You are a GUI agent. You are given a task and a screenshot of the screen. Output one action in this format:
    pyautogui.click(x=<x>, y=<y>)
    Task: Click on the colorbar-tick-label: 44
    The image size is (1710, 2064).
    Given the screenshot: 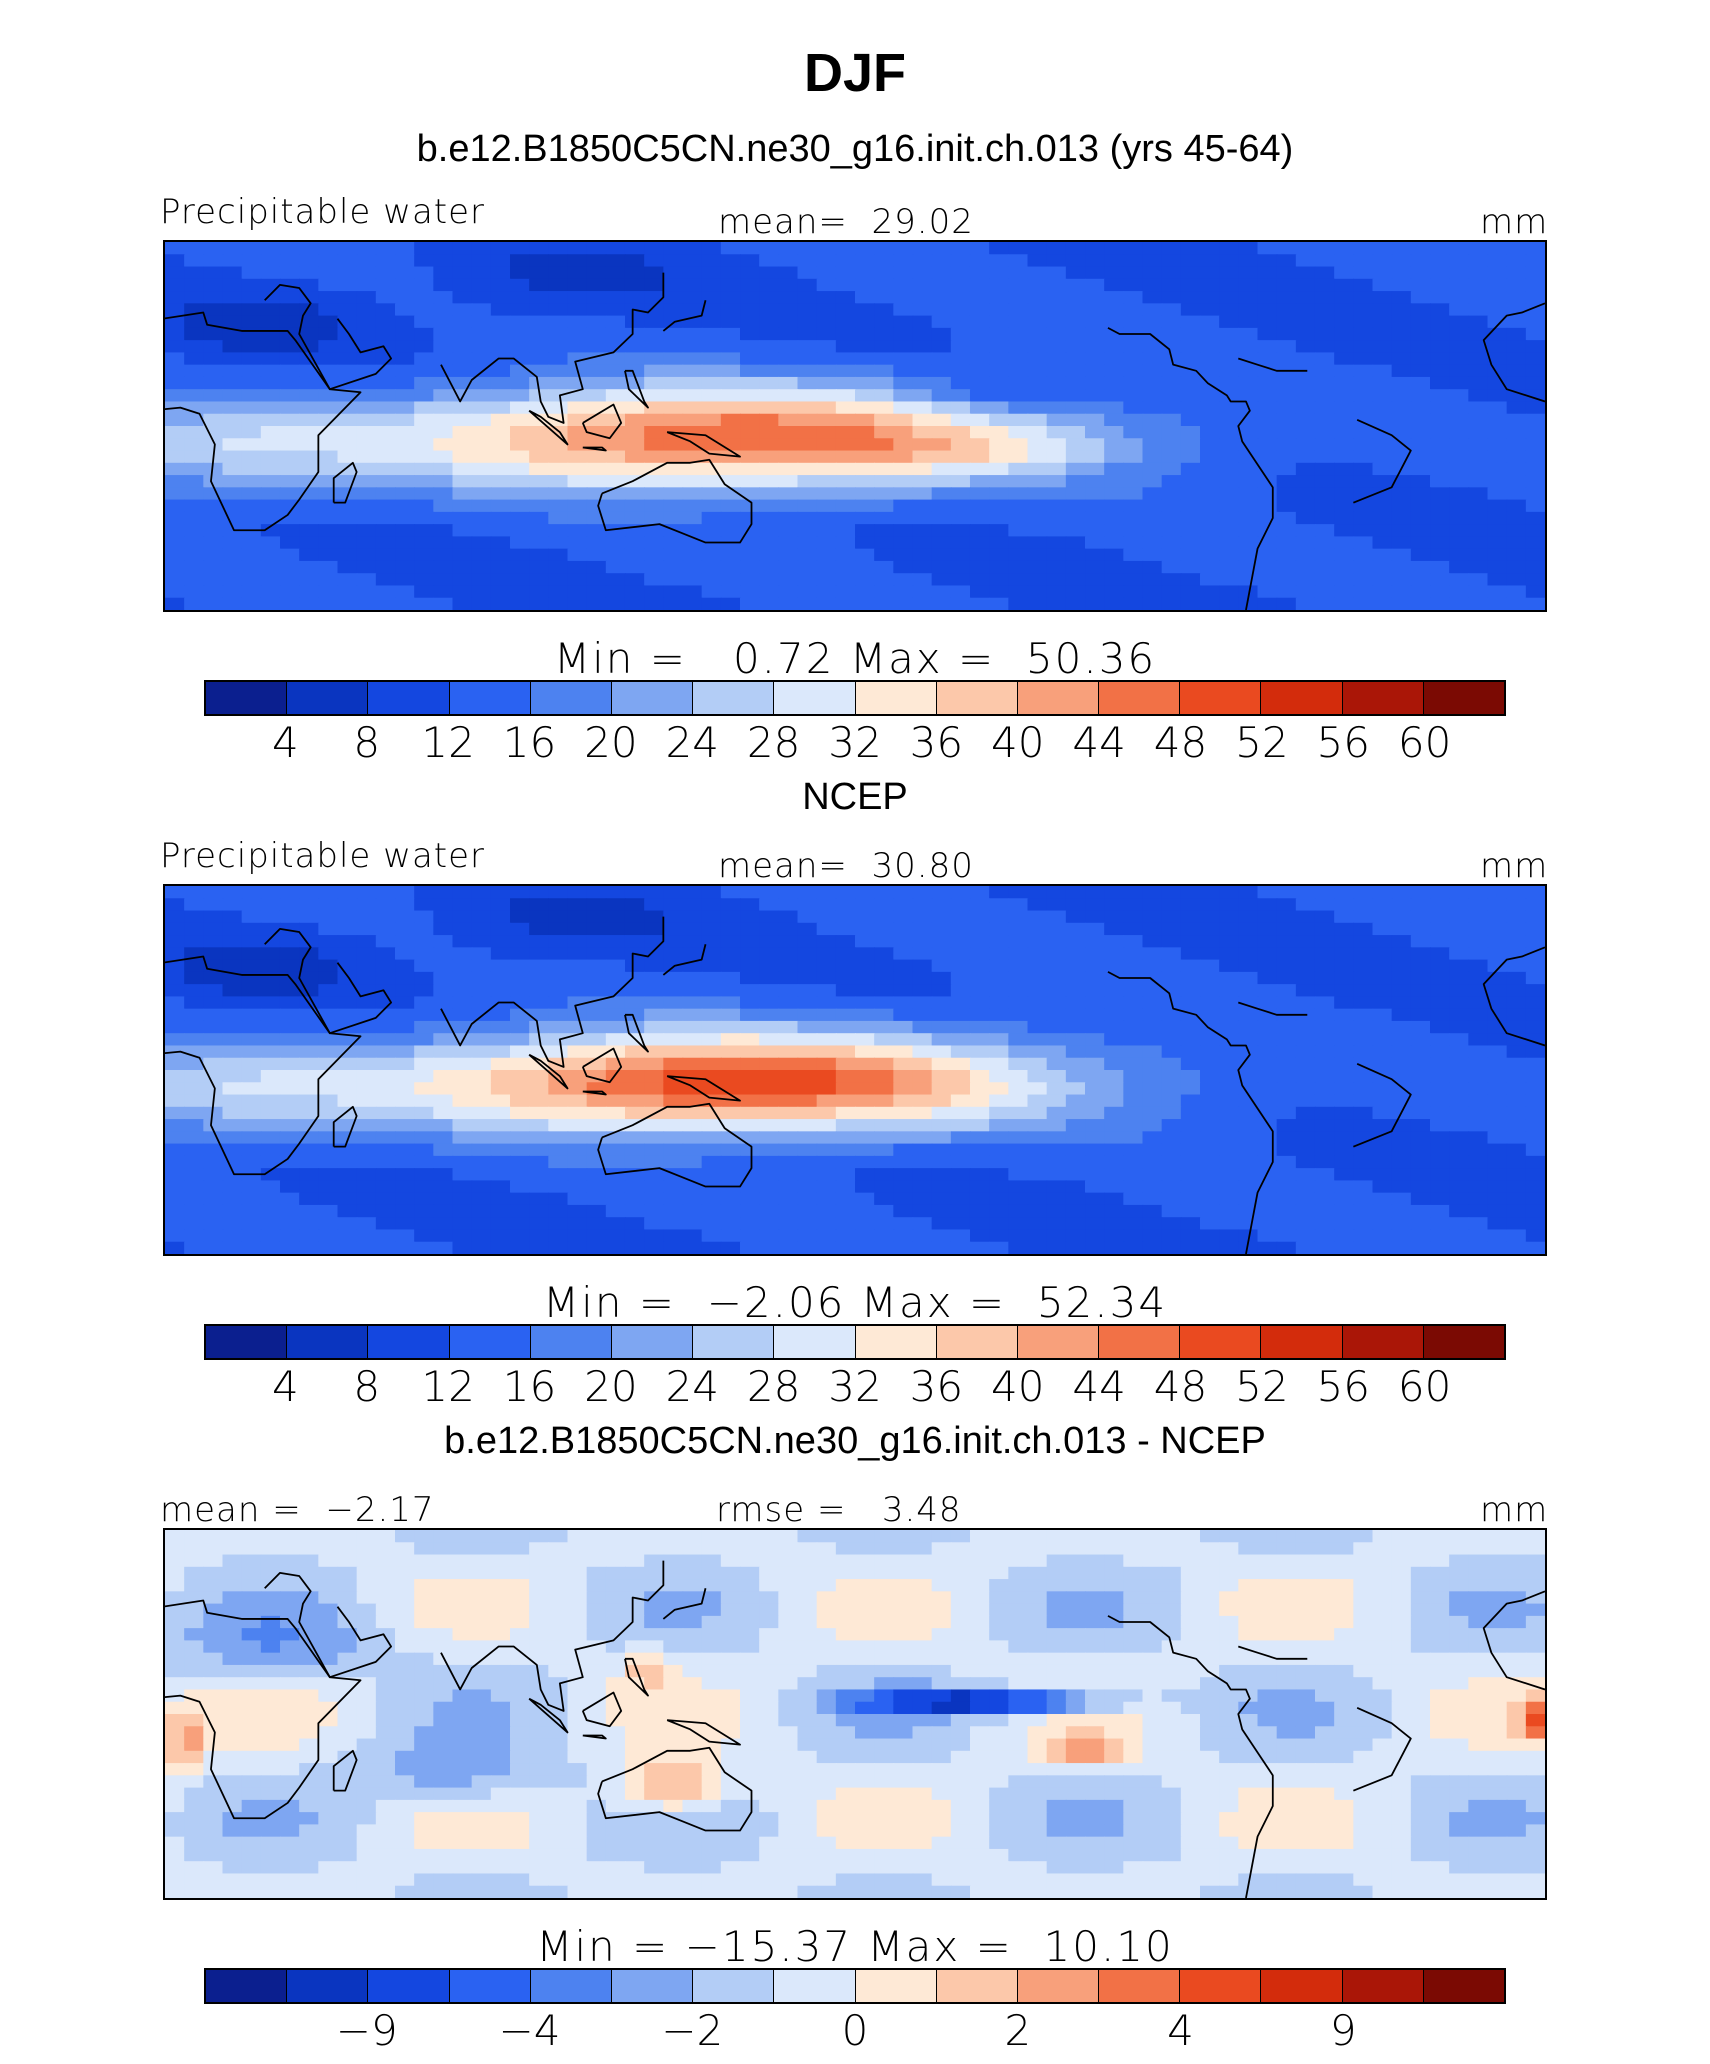 What is the action you would take?
    pyautogui.click(x=1099, y=742)
    